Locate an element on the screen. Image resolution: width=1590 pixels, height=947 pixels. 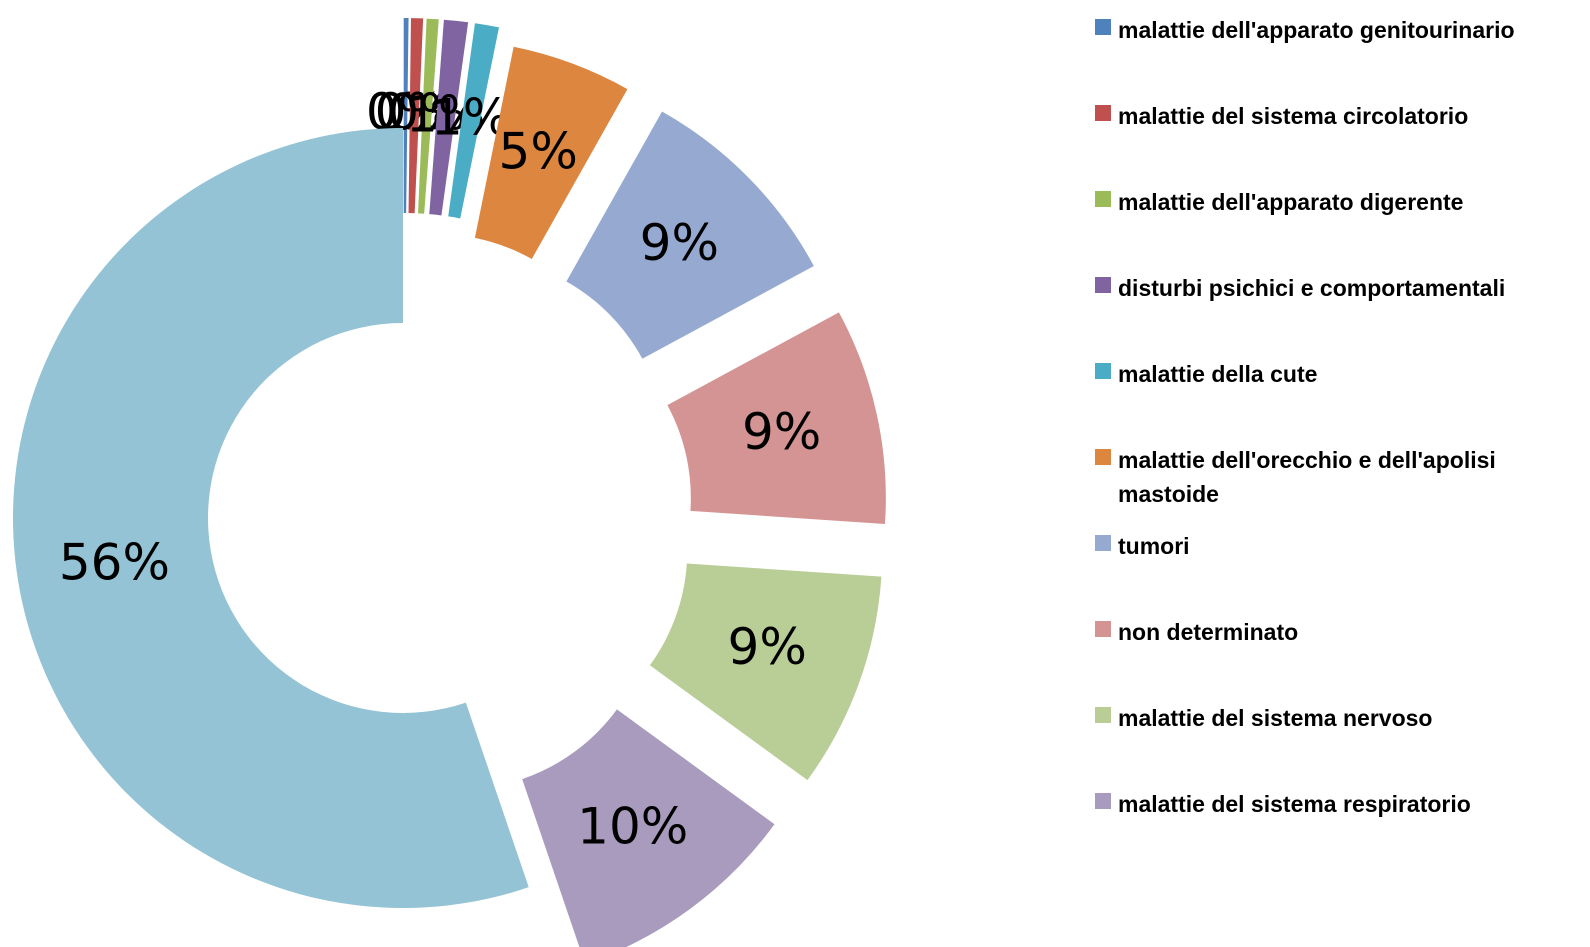
legend-label: malattie del sistema circolatorio is located at coordinates (1293, 116).